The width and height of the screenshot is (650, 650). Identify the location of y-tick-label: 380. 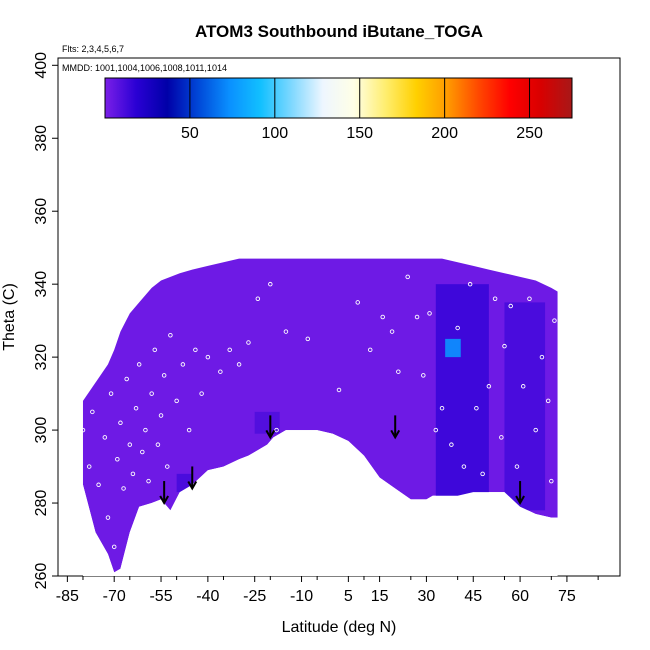
(41, 138).